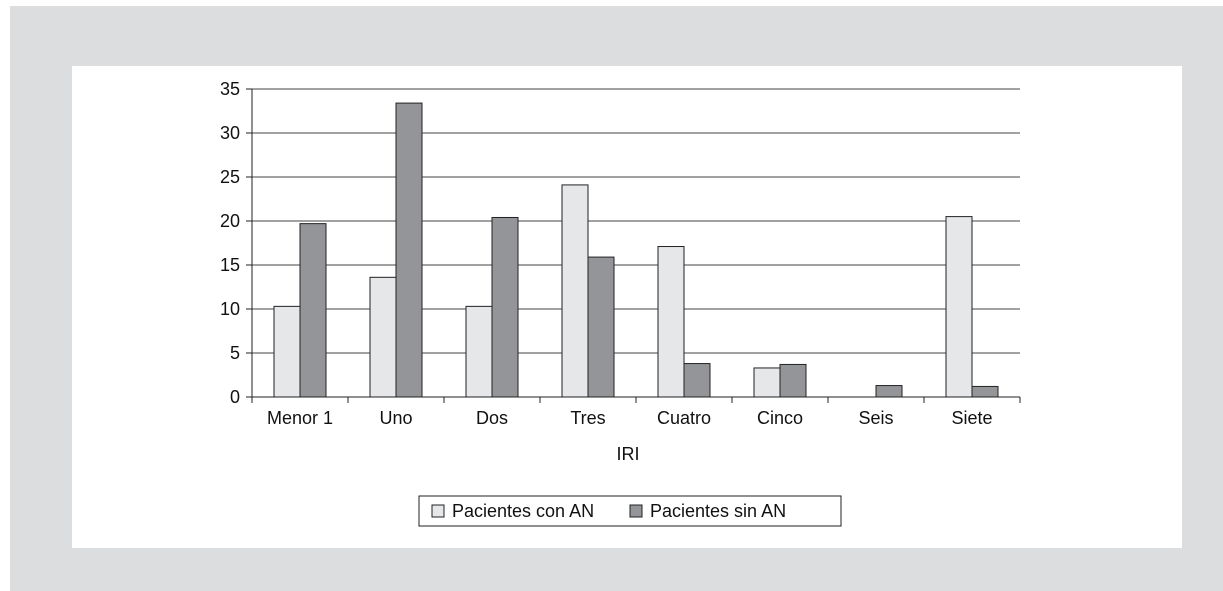  What do you see at coordinates (230, 177) in the screenshot?
I see `y-tick-label-25: 25` at bounding box center [230, 177].